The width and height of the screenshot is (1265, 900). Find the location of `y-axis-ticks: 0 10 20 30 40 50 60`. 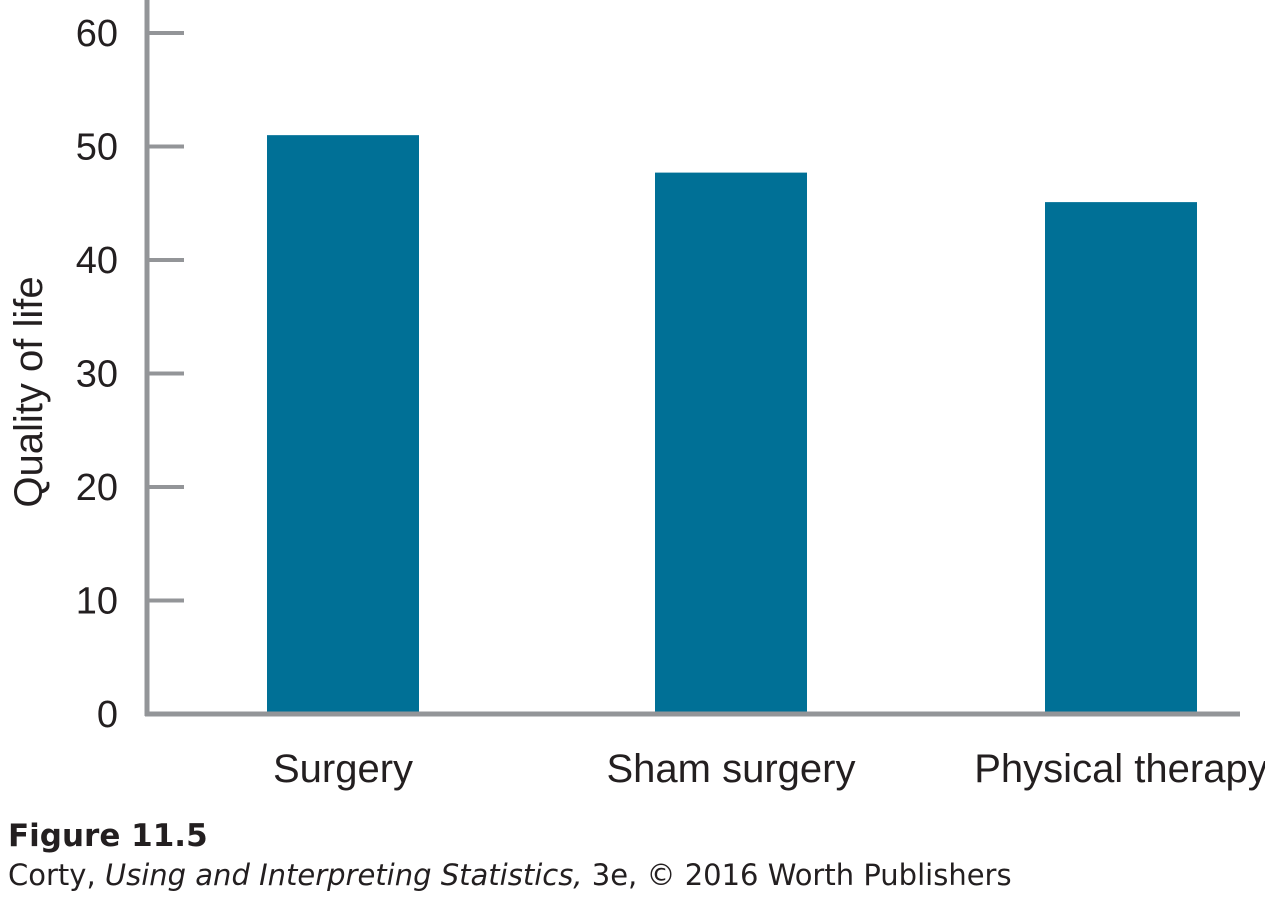

y-axis-ticks: 0 10 20 30 40 50 60 is located at coordinates (130, 374).